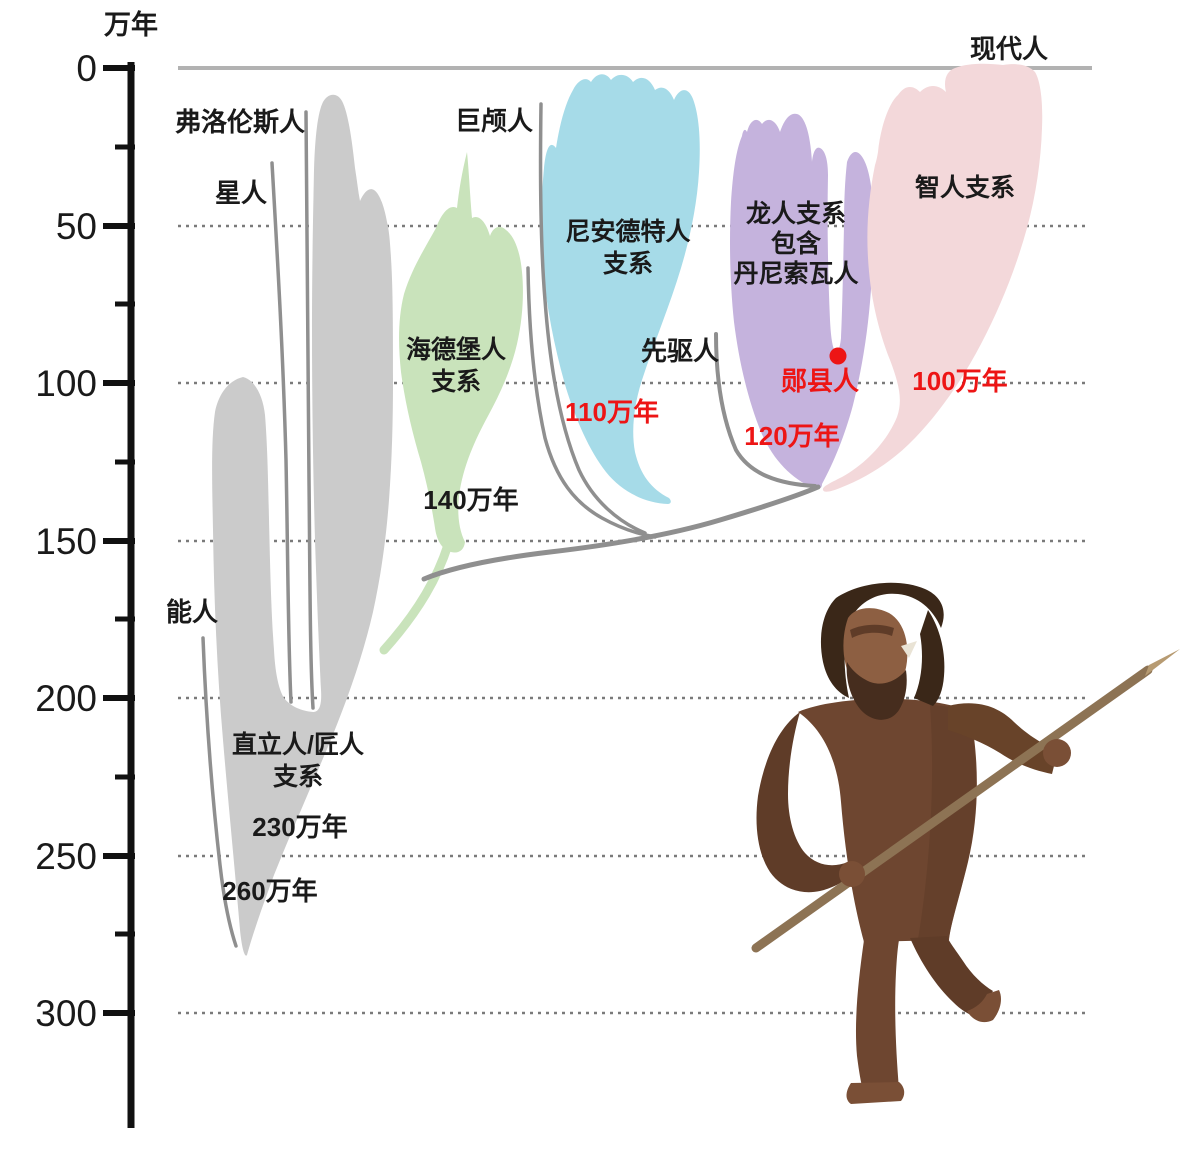 Image resolution: width=1183 pixels, height=1149 pixels. I want to click on trunk-curve, so click(621, 533).